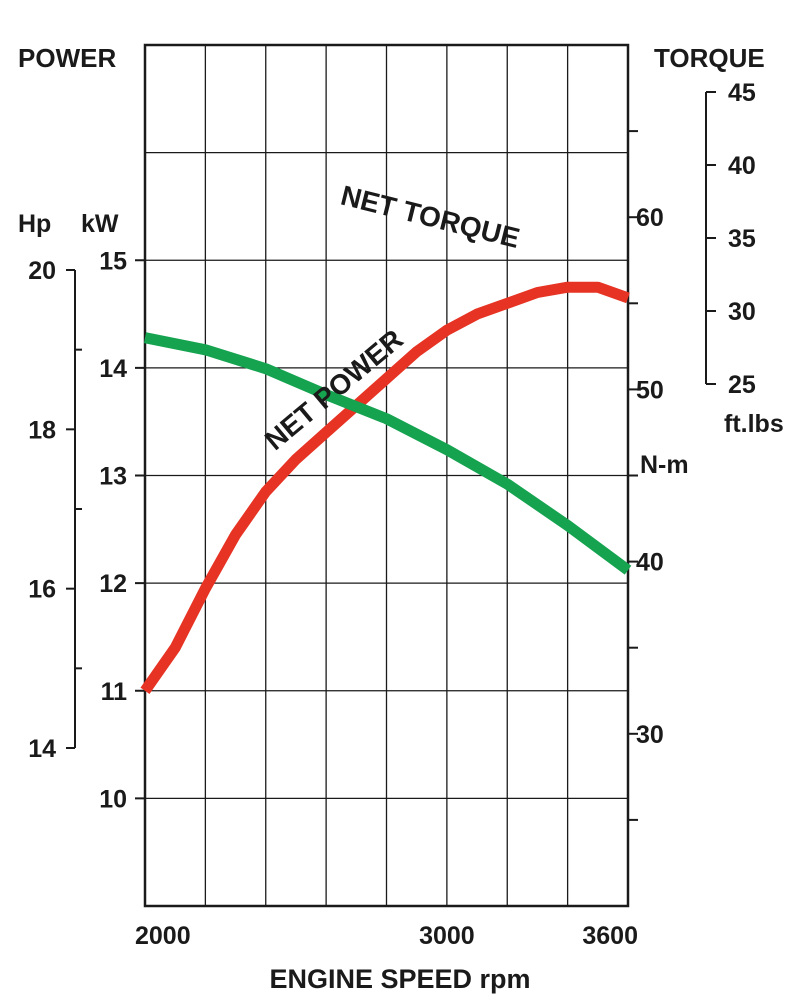 This screenshot has height=1002, width=800. Describe the element at coordinates (113, 261) in the screenshot. I see `kw-tick-label: 15` at that location.